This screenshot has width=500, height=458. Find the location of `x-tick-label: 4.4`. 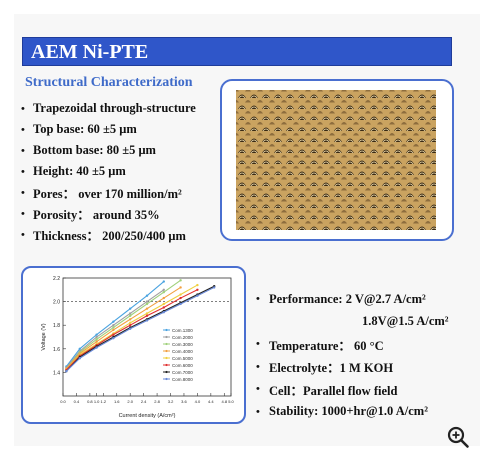

x-tick-label: 4.4 is located at coordinates (211, 401).